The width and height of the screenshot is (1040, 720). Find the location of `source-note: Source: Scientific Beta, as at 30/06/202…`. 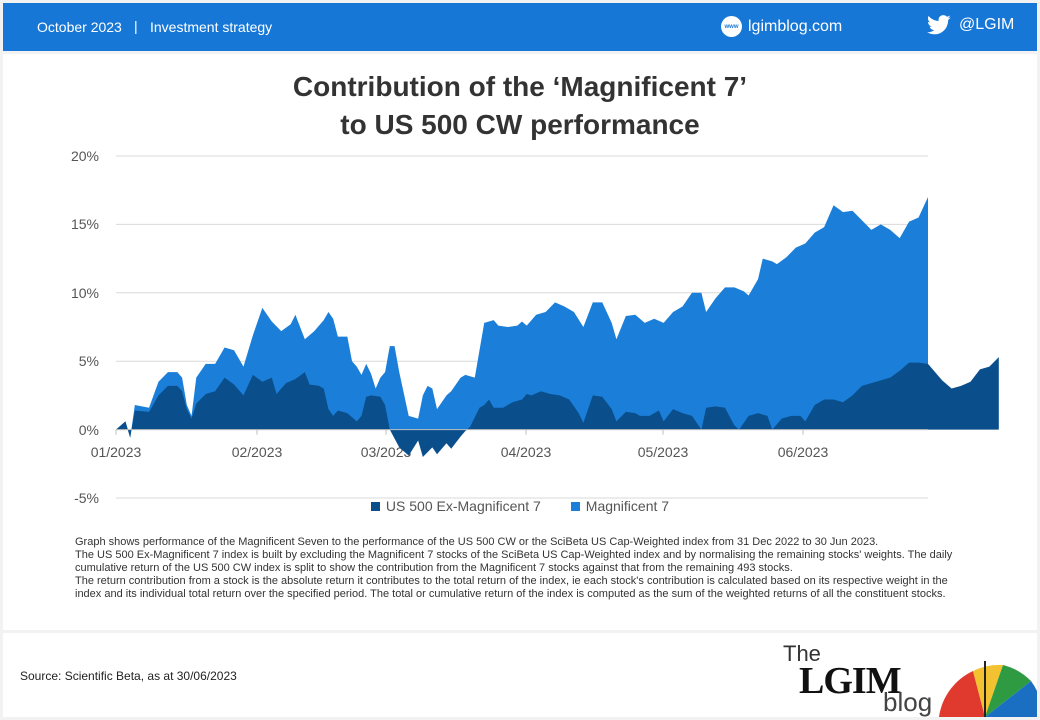

source-note: Source: Scientific Beta, as at 30/06/202… is located at coordinates (128, 676).